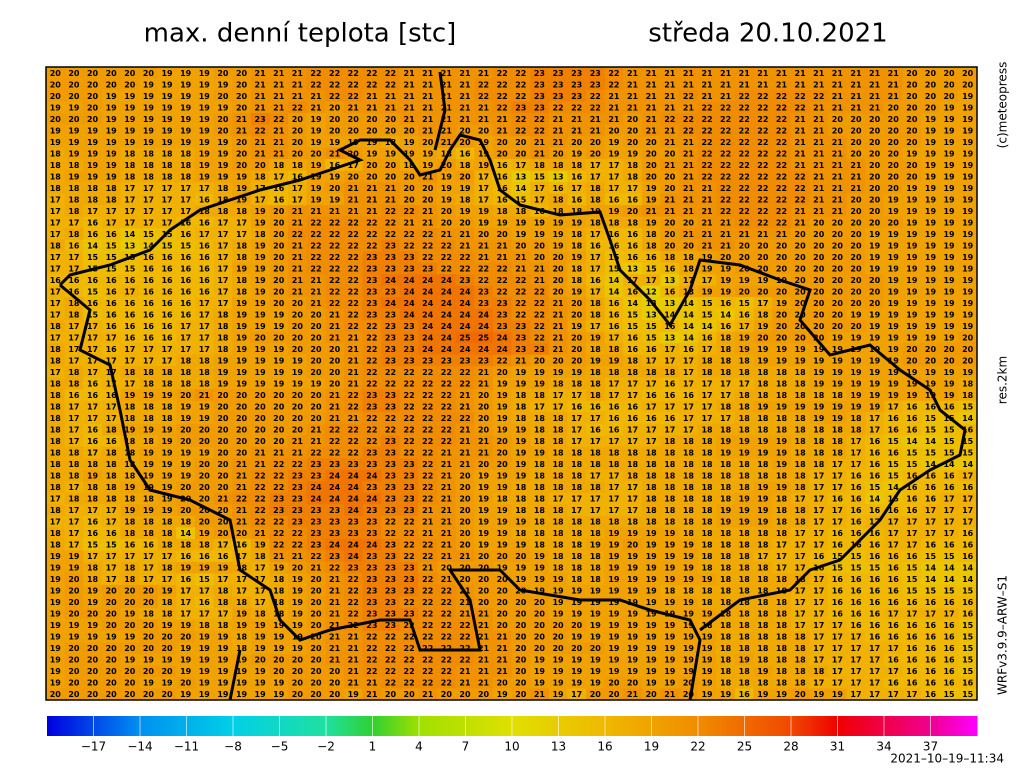  What do you see at coordinates (912, 591) in the screenshot?
I see `cell-value: 15` at bounding box center [912, 591].